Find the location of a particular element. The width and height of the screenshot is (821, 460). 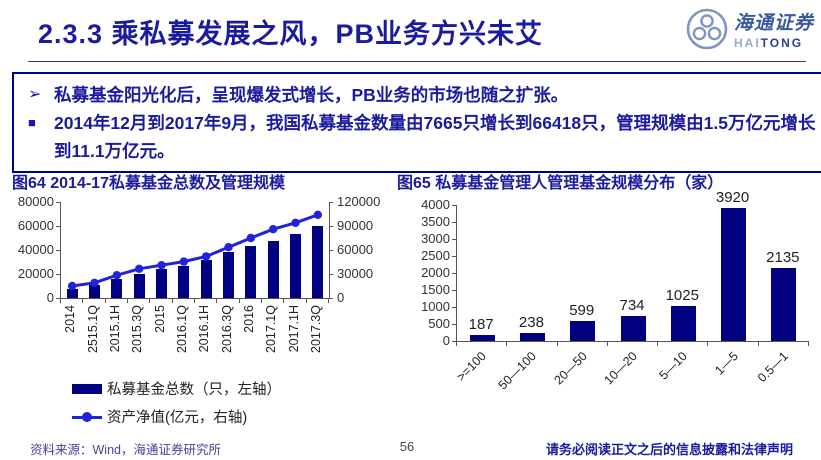

y-axis-tick-label: 30000 is located at coordinates (355, 273).